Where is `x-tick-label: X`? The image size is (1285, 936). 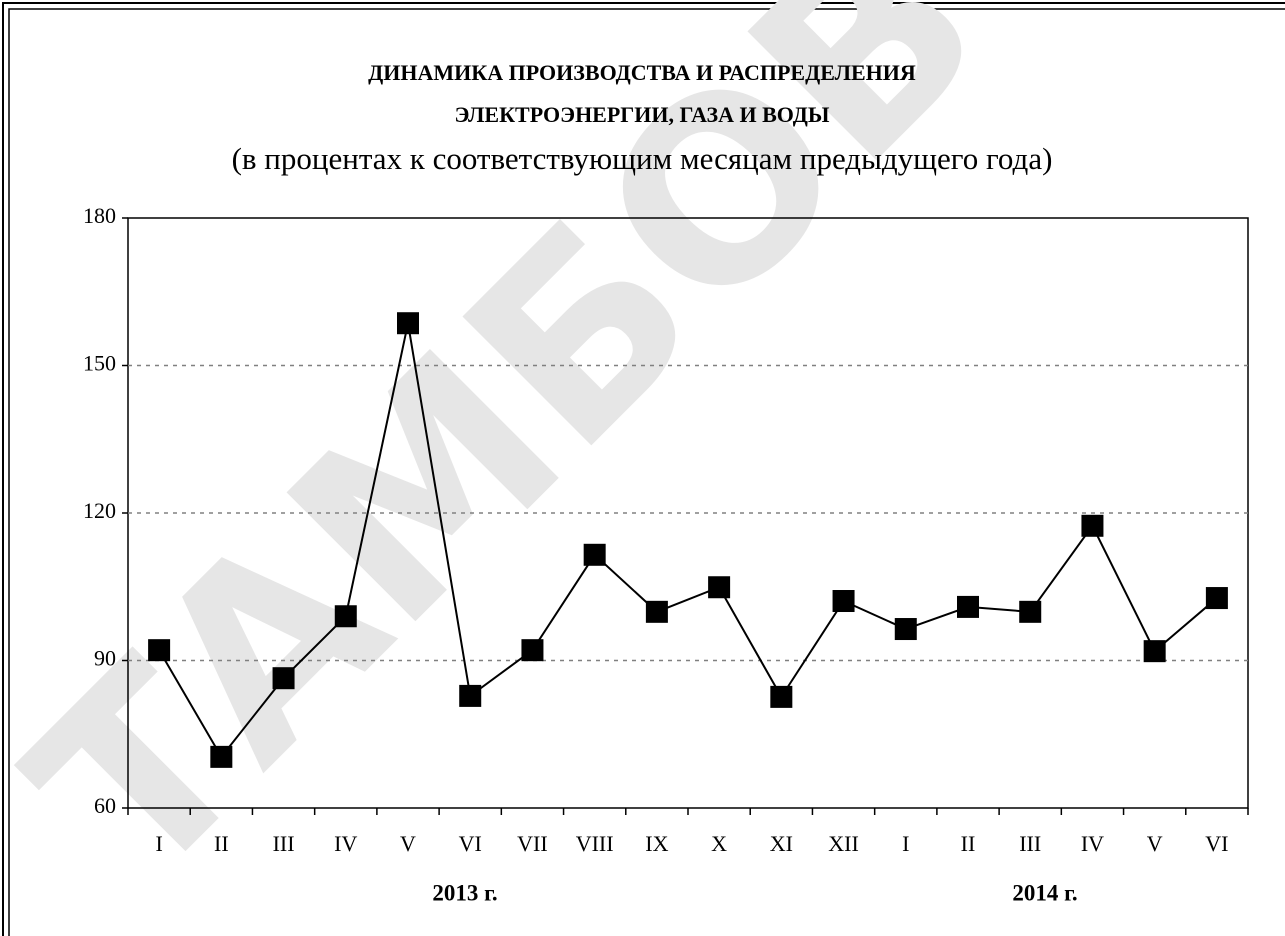 x-tick-label: X is located at coordinates (719, 843).